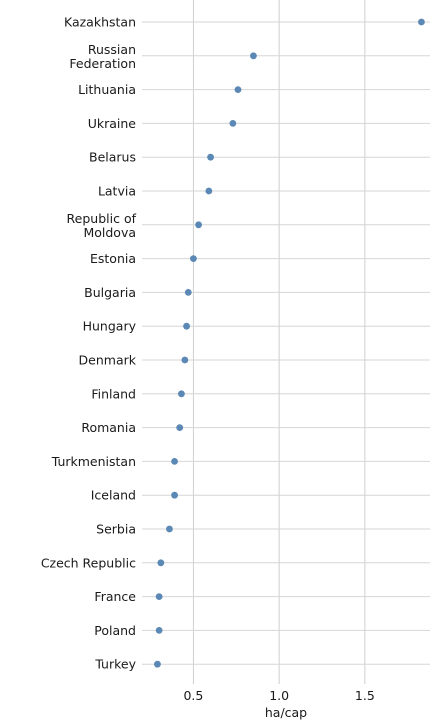 This screenshot has height=720, width=432. I want to click on category-label: Latvia, so click(117, 191).